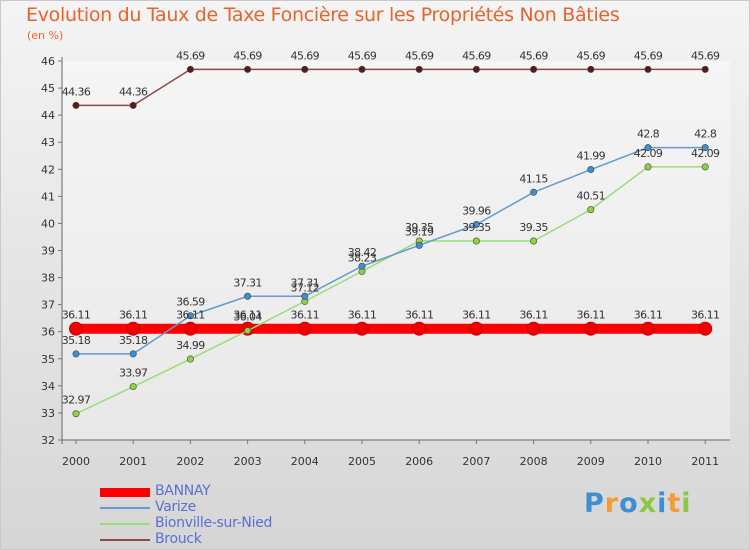 The image size is (750, 550). I want to click on x-tick-label: 2007, so click(476, 461).